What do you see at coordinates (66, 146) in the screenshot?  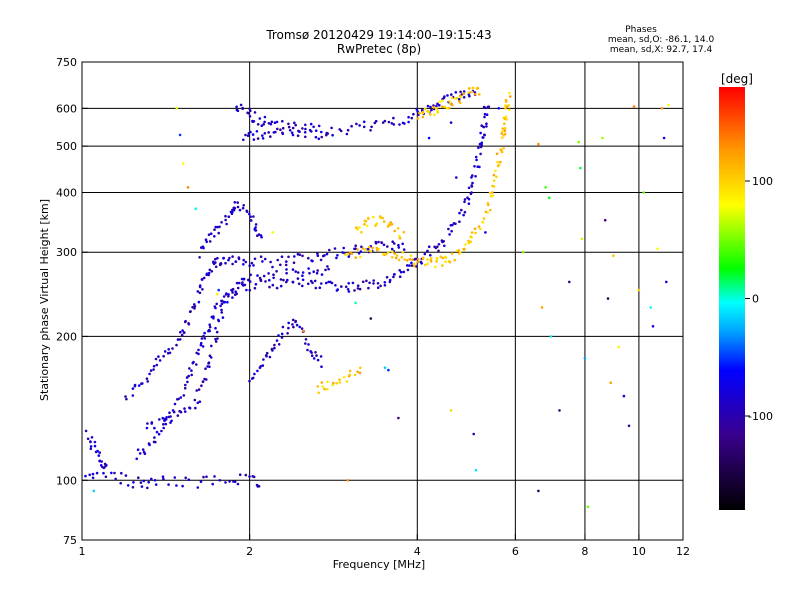 I see `y-tick-label: 500` at bounding box center [66, 146].